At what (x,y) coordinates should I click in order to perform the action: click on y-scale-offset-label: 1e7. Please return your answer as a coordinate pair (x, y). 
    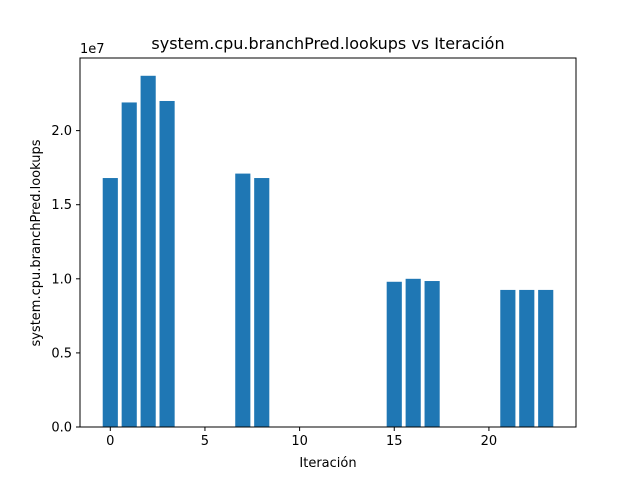
    Looking at the image, I should click on (92, 49).